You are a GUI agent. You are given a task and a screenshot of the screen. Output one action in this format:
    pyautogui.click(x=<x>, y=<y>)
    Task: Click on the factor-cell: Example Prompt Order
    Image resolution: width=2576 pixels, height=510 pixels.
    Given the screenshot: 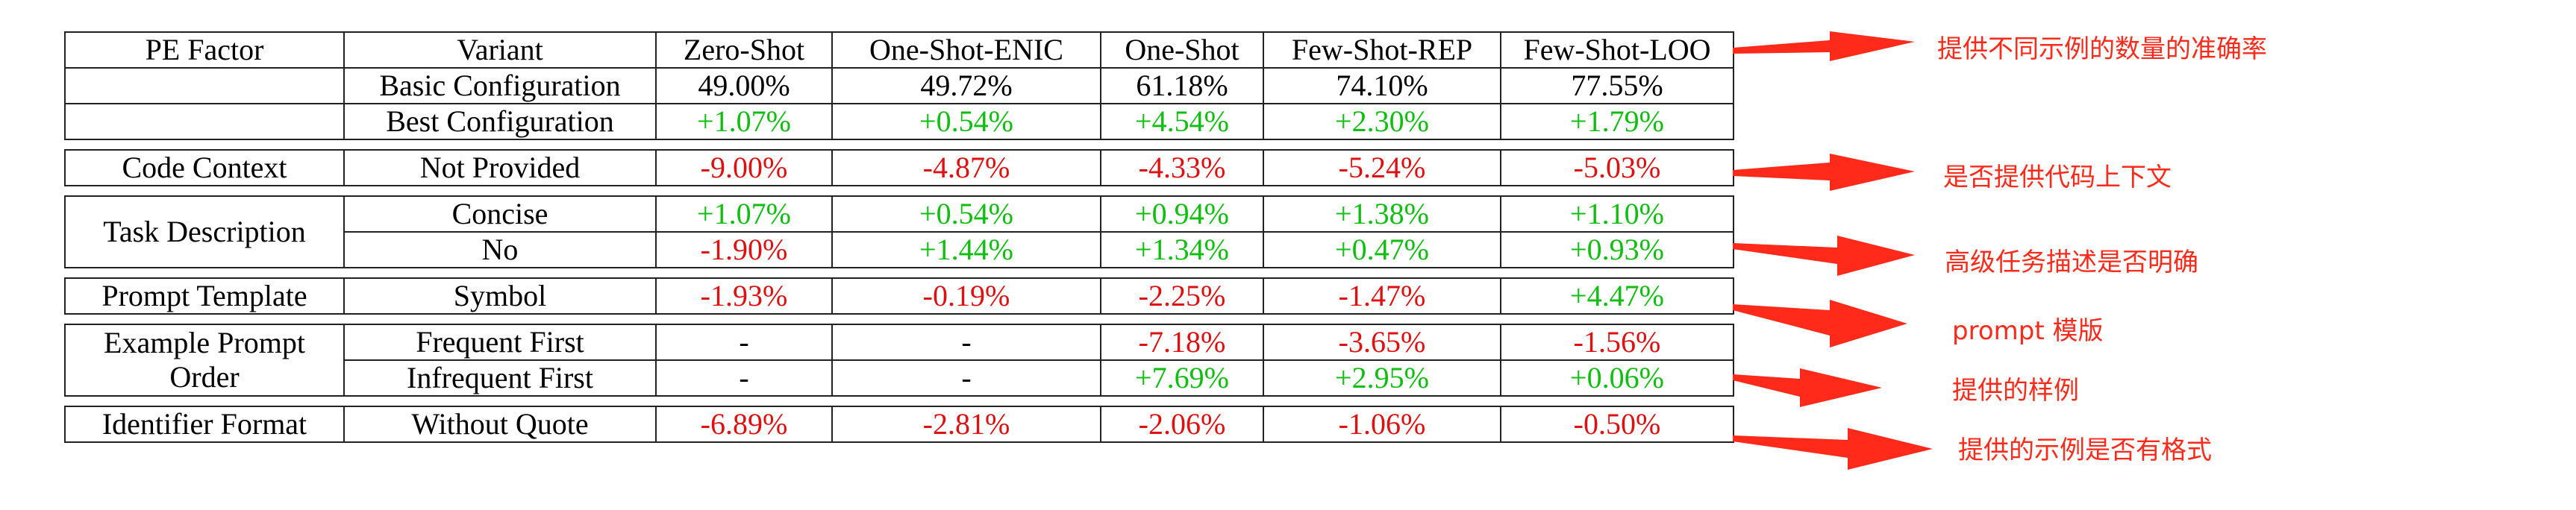 What is the action you would take?
    pyautogui.click(x=204, y=360)
    